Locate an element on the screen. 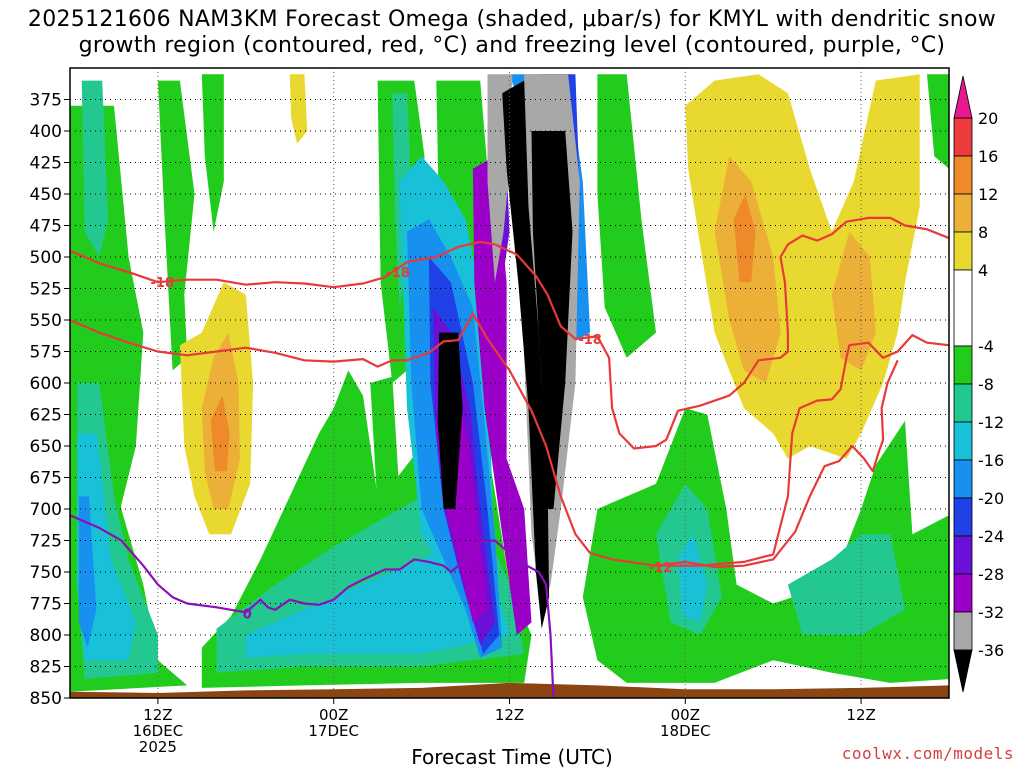 The image size is (1024, 769). colorbar-tick-label: 20 is located at coordinates (988, 118).